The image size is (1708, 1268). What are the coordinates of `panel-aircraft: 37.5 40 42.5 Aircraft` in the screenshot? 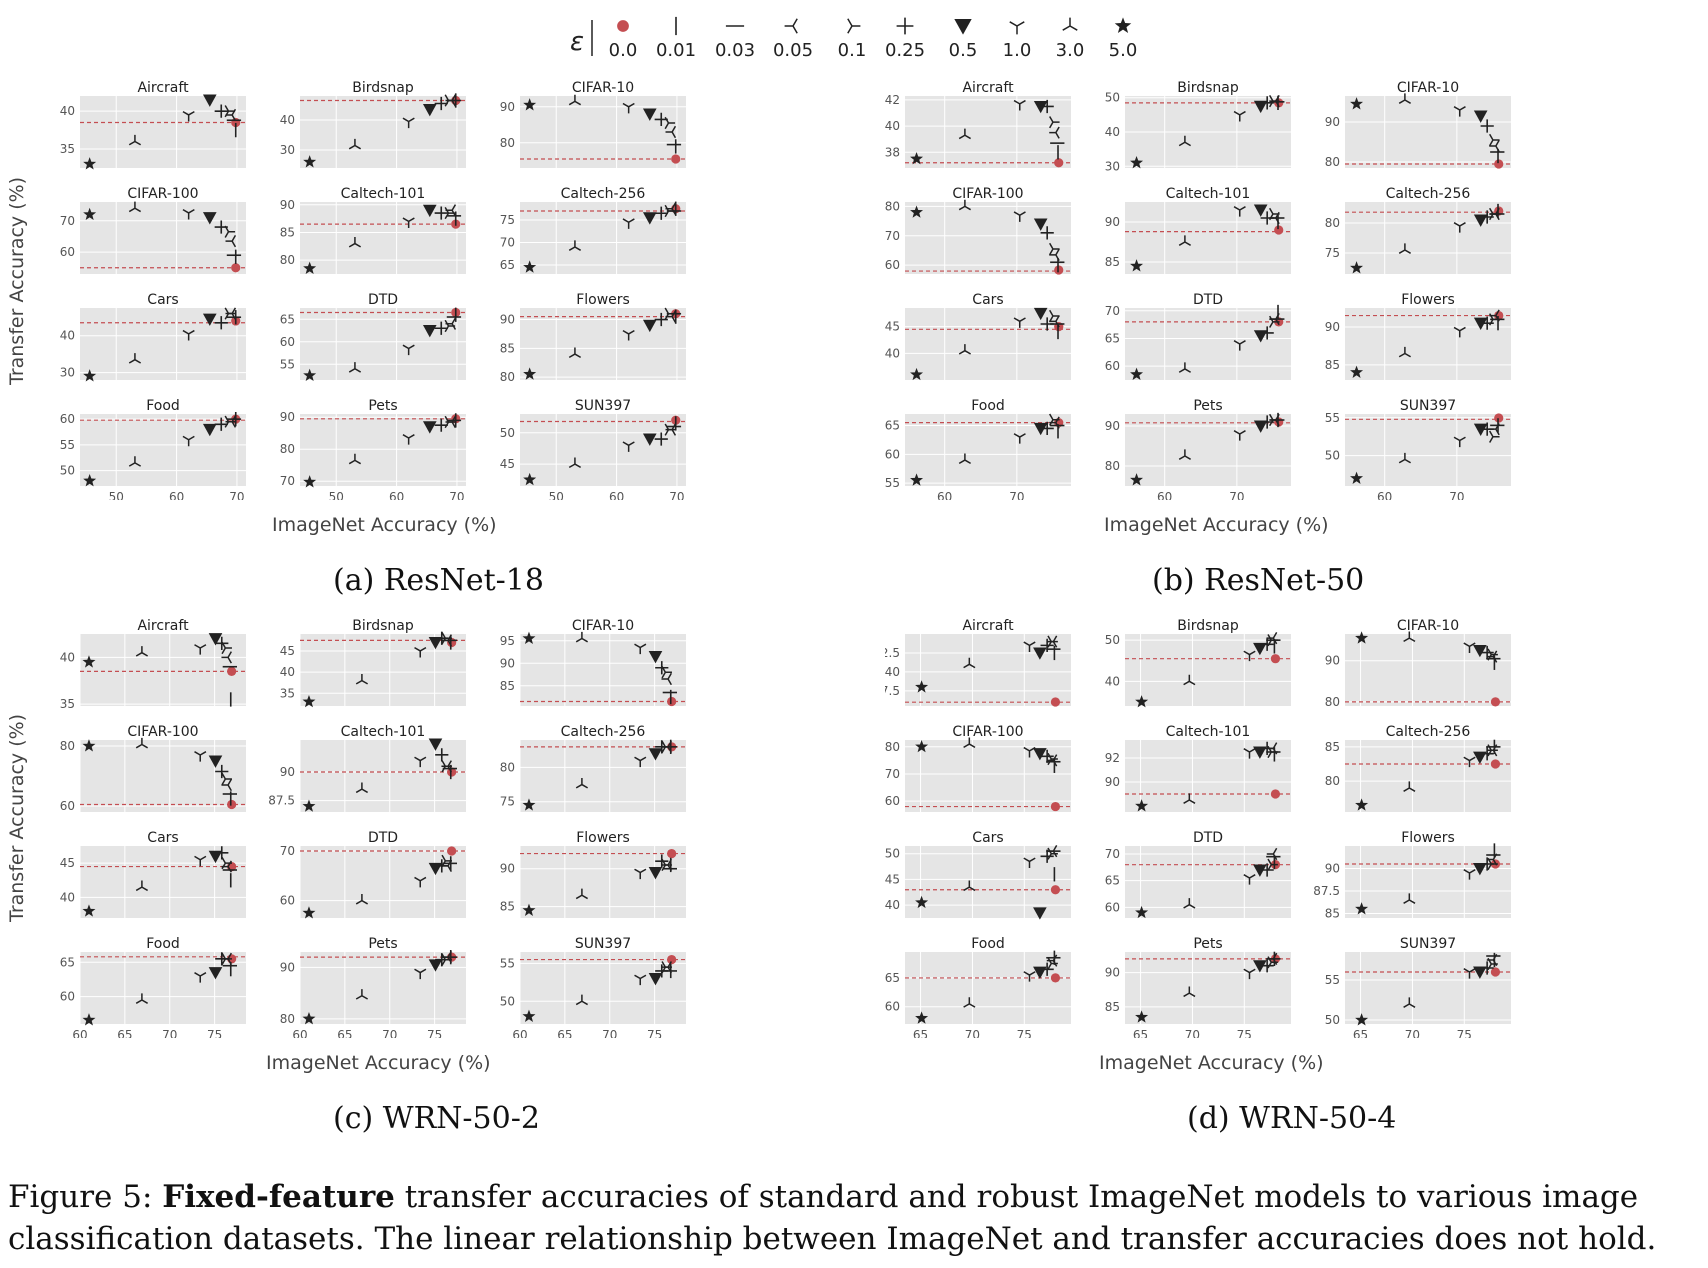 It's located at (972, 662).